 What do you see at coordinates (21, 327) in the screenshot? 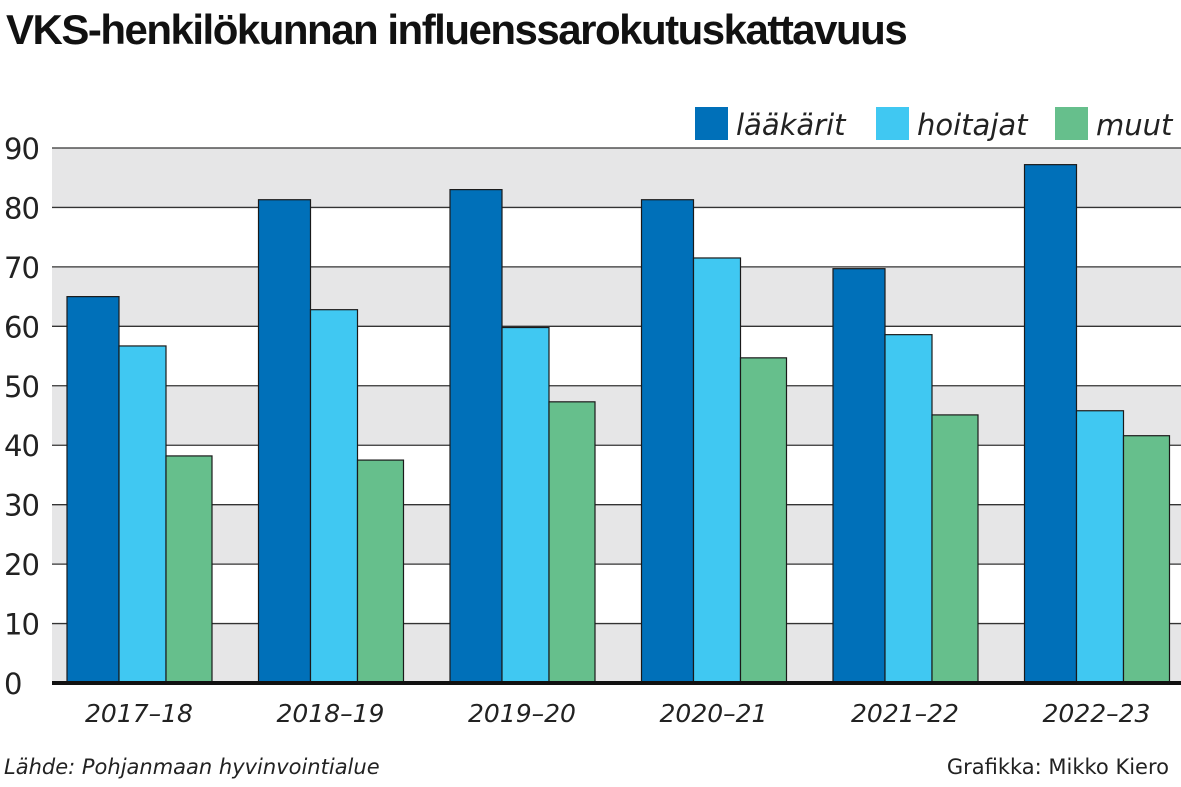
I see `y-tick-label: 60` at bounding box center [21, 327].